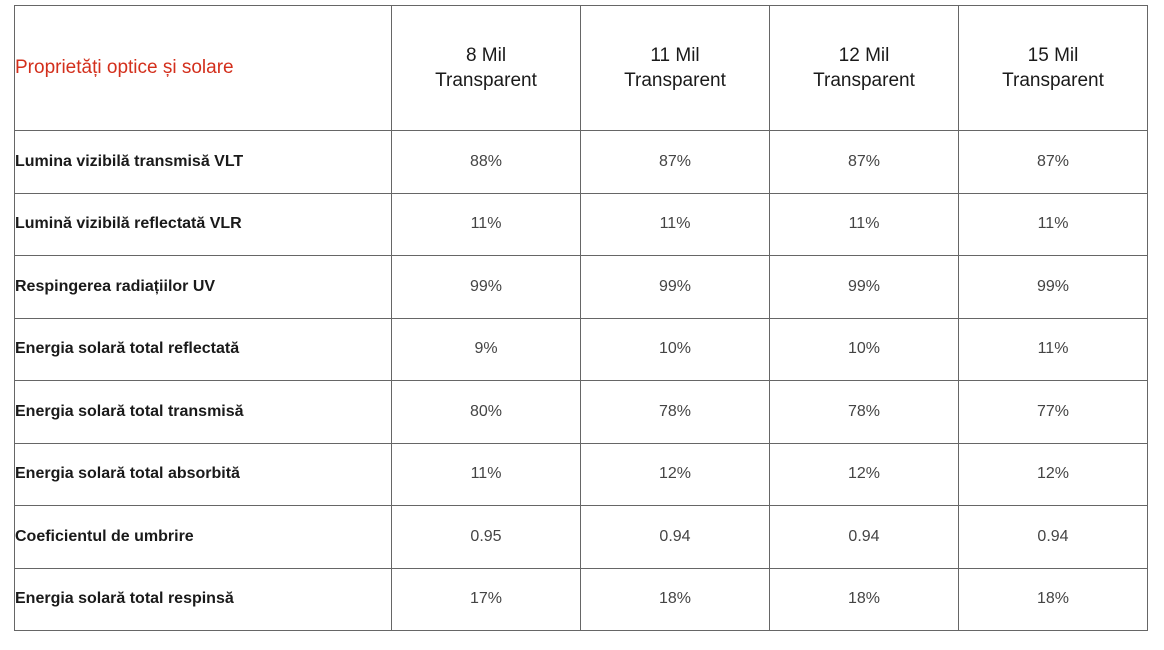 This screenshot has width=1164, height=650. I want to click on column-header-11-mil: 11 Mil Transparent, so click(675, 68).